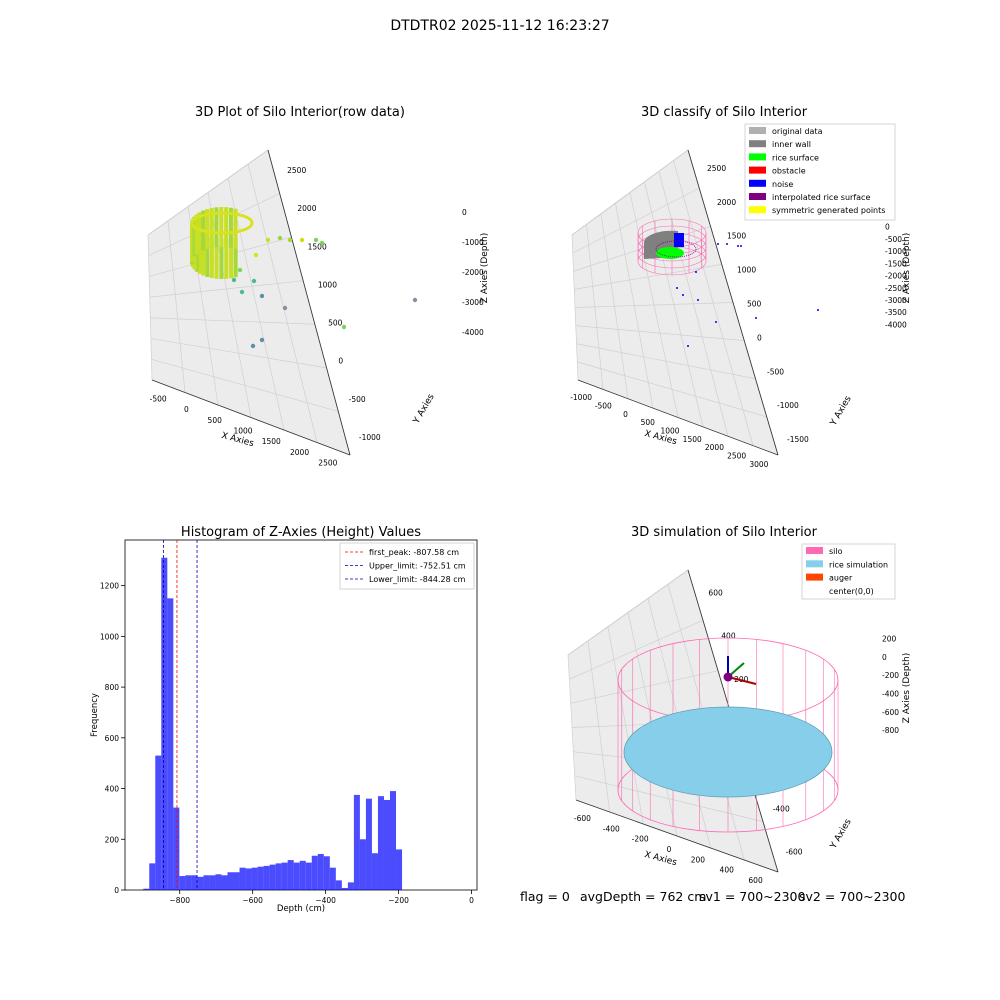  Describe the element at coordinates (675, 302) in the screenshot. I see `p2-floor-pane` at that location.